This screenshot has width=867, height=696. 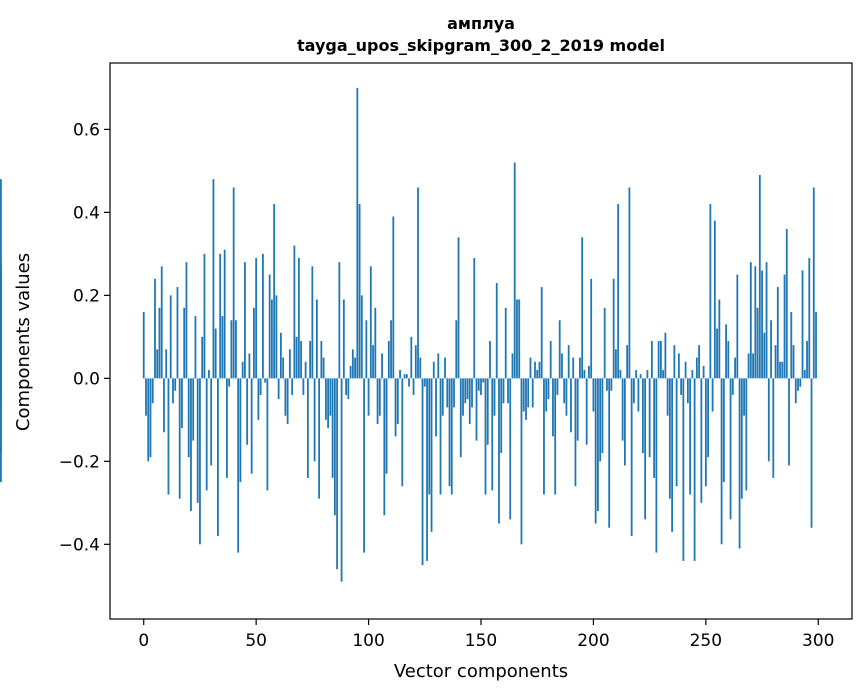 What do you see at coordinates (86, 296) in the screenshot?
I see `y-tick-label: 0.2` at bounding box center [86, 296].